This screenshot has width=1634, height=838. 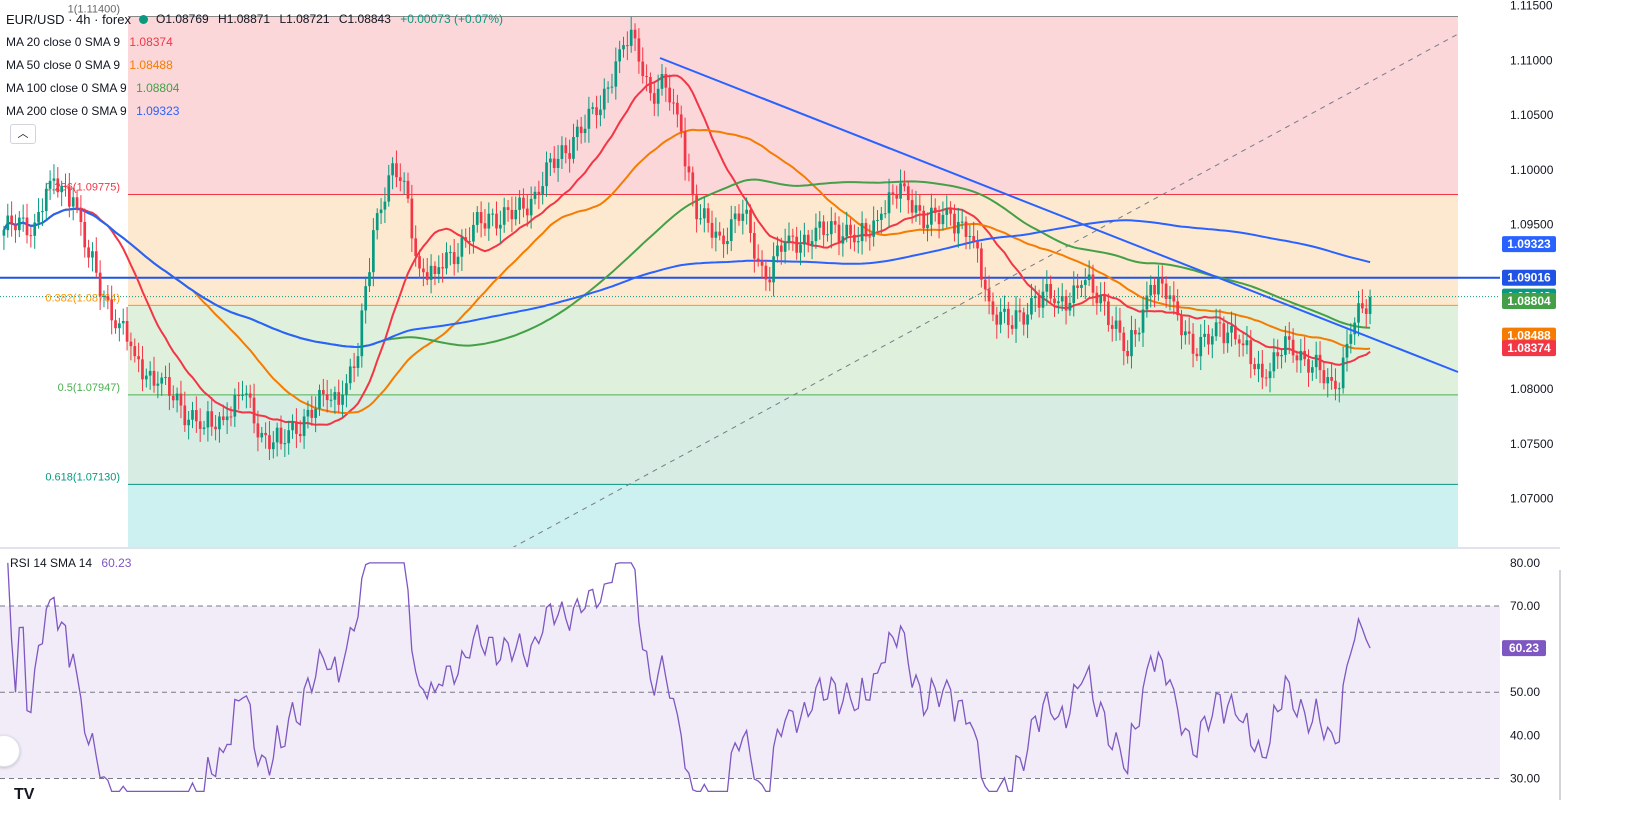 What do you see at coordinates (151, 42) in the screenshot?
I see `ma-value: 1.08374` at bounding box center [151, 42].